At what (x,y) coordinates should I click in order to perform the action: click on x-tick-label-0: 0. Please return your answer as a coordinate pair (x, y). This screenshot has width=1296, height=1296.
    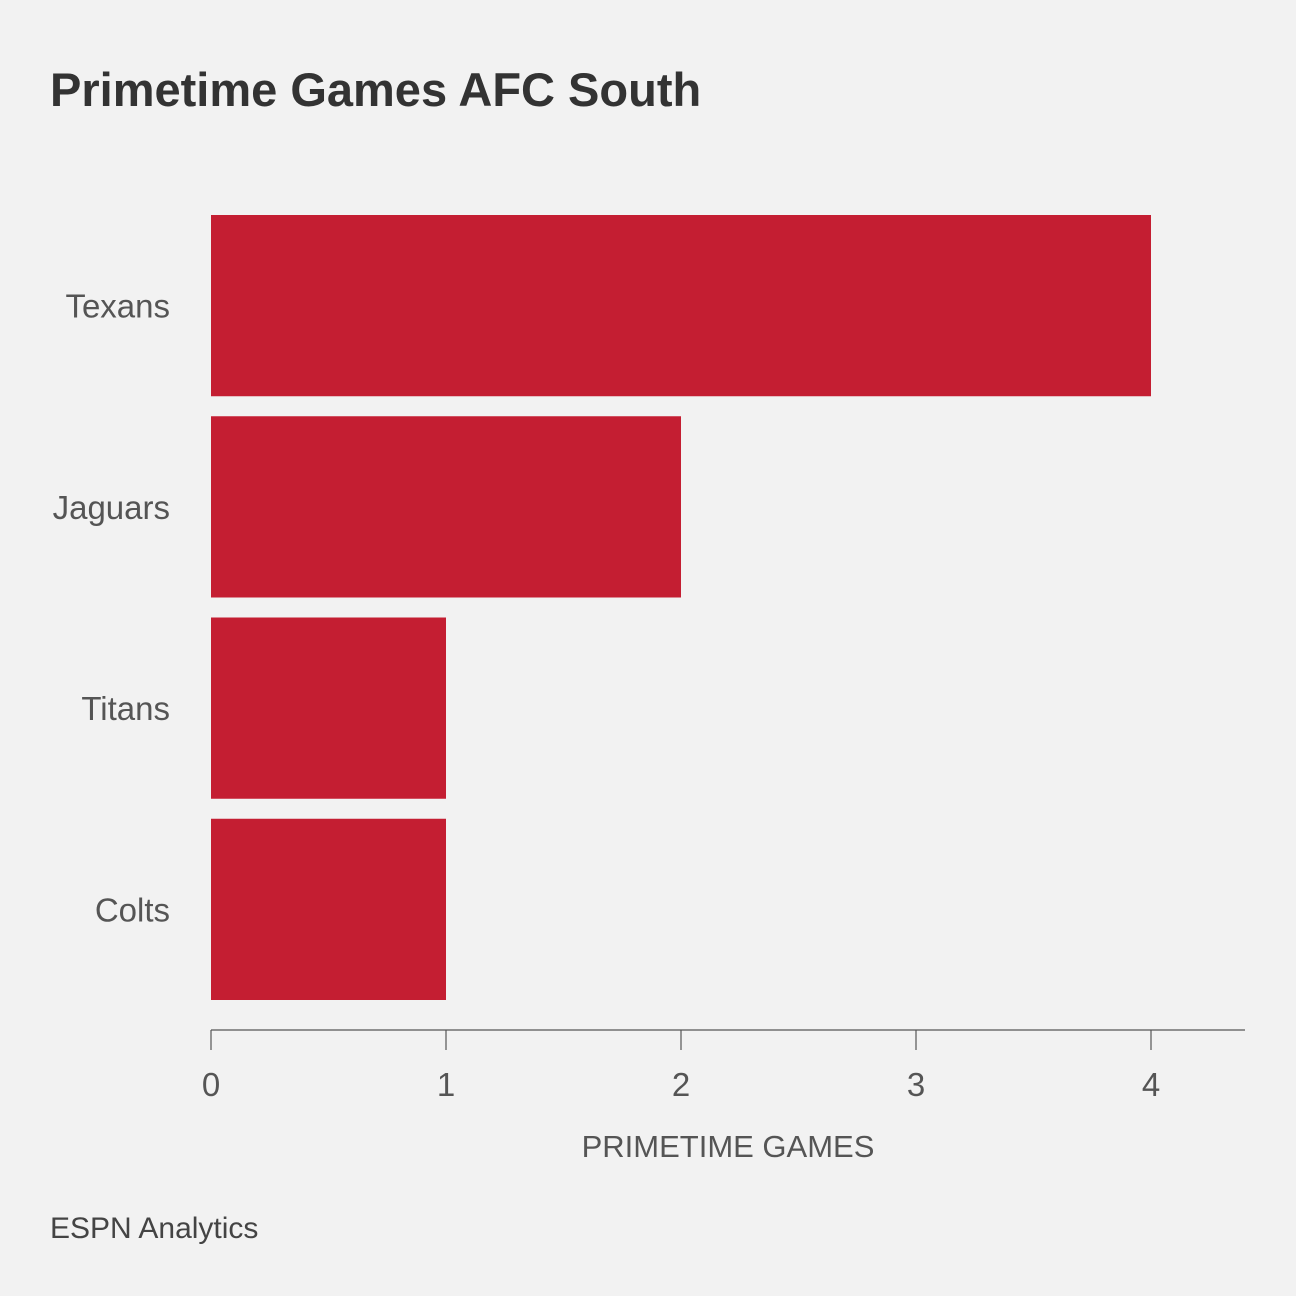
    Looking at the image, I should click on (211, 1084).